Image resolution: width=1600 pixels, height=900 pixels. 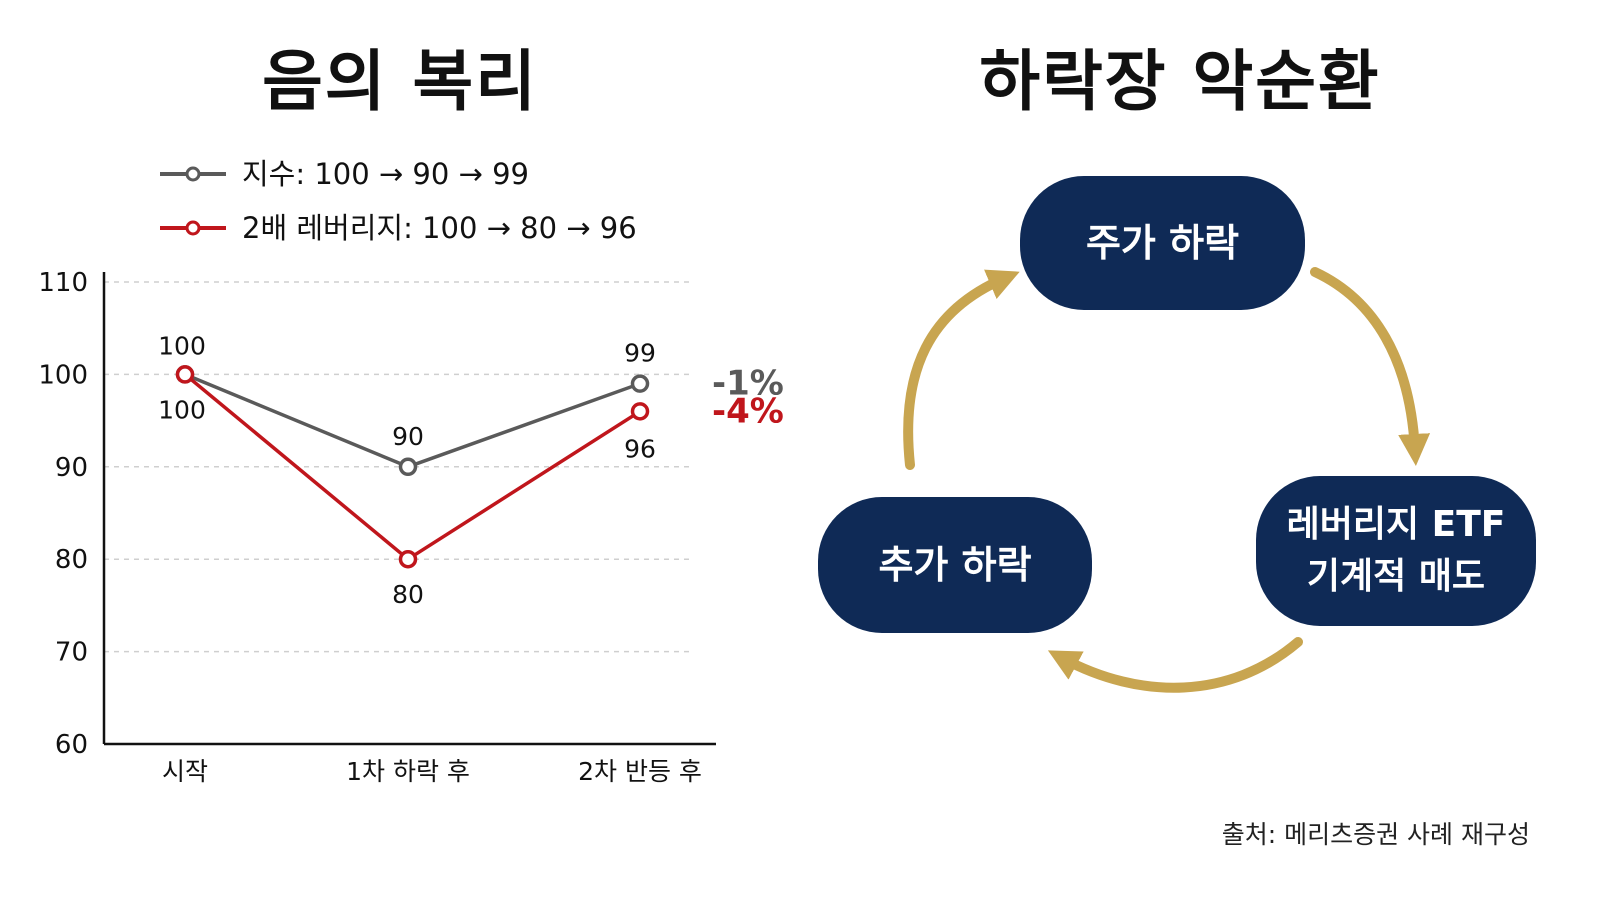 What do you see at coordinates (63, 283) in the screenshot?
I see `y-tick-label: 110` at bounding box center [63, 283].